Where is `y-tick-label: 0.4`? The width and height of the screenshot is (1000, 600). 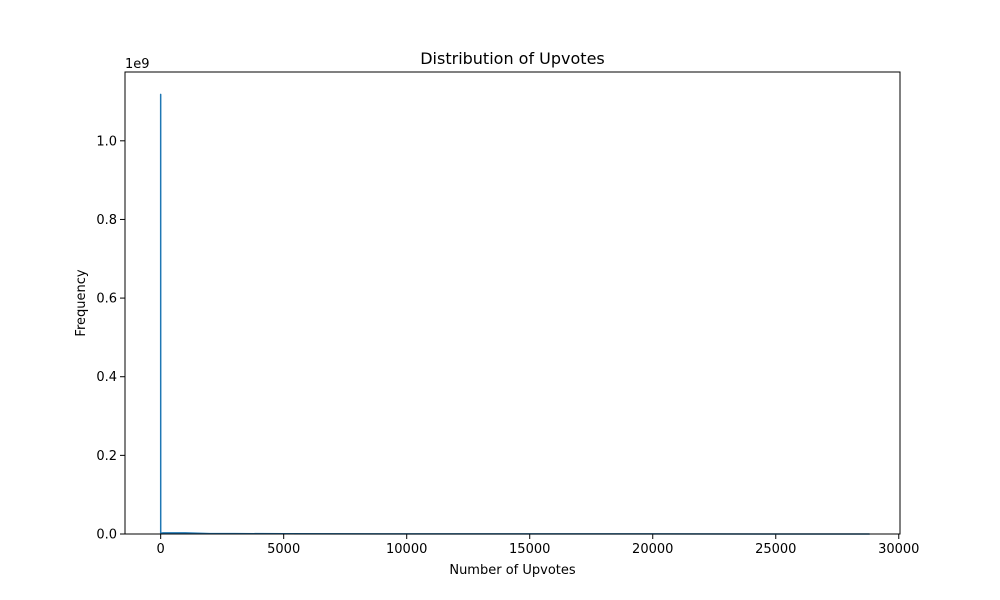
y-tick-label: 0.4 is located at coordinates (106, 377).